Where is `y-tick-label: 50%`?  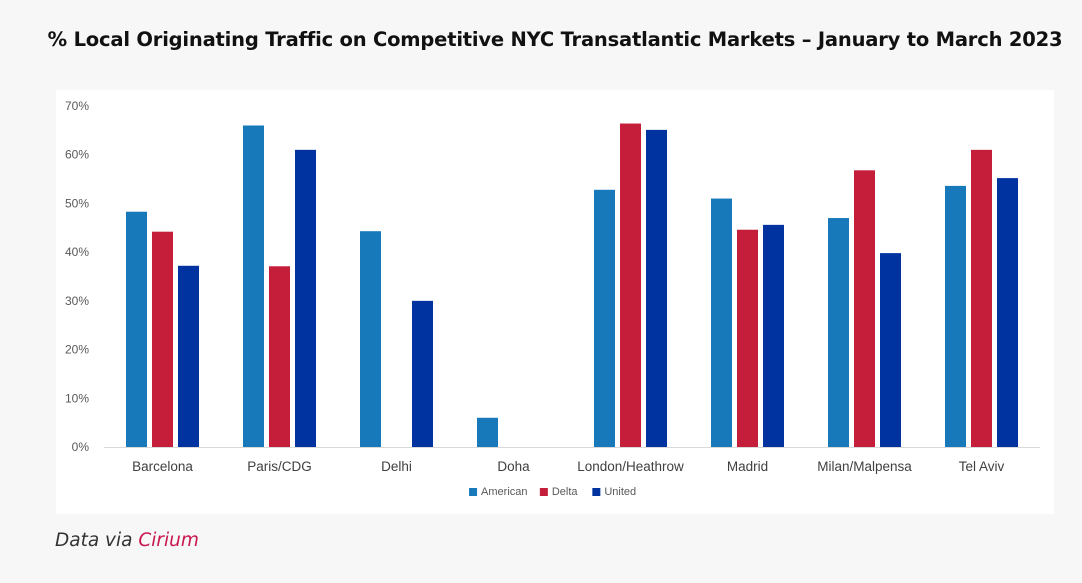
y-tick-label: 50% is located at coordinates (77, 203).